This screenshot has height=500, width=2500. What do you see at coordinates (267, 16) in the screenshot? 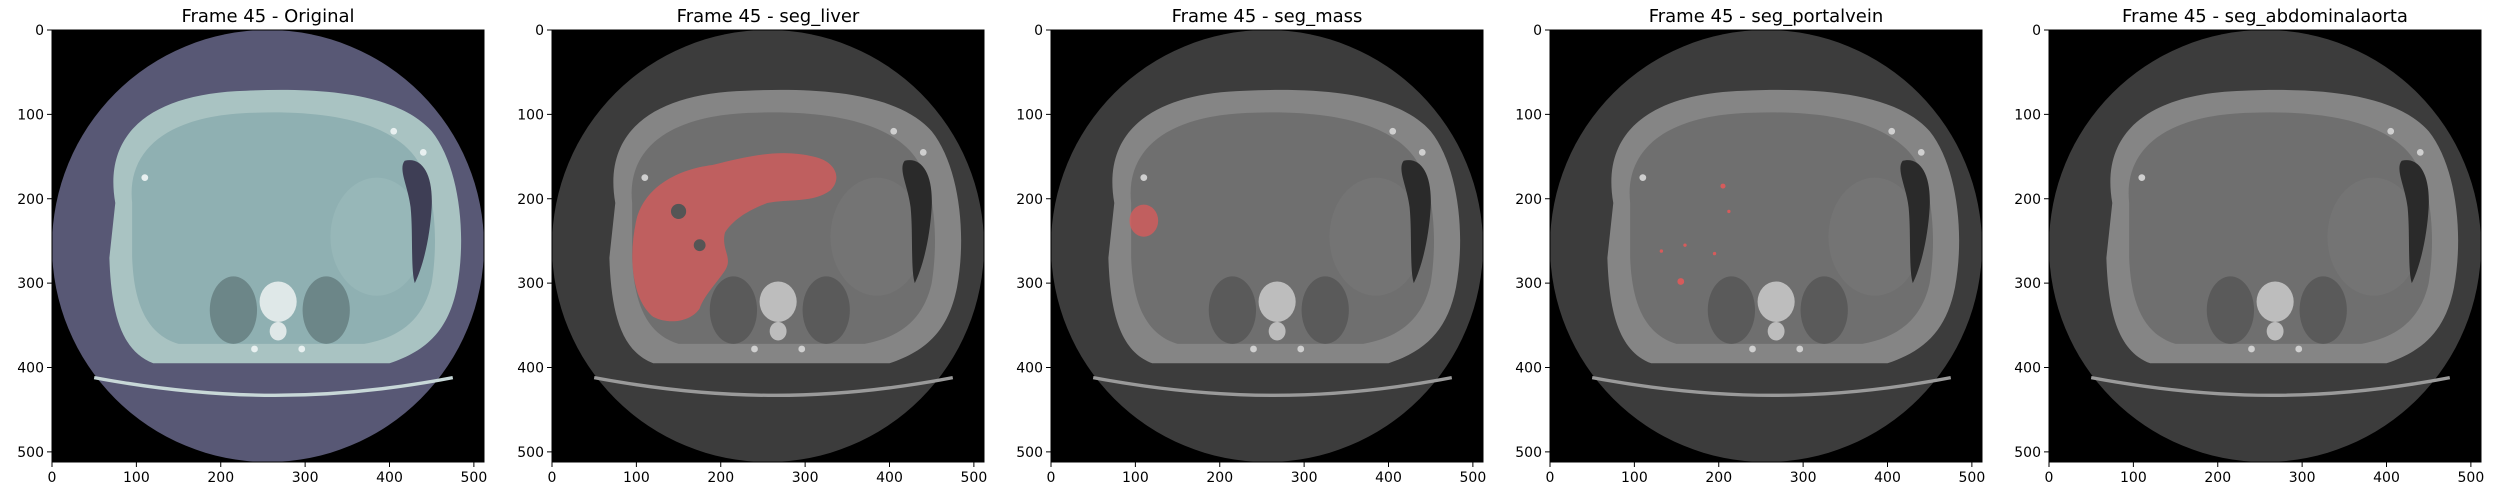
I see `panel-title: Frame 45 - Original` at bounding box center [267, 16].